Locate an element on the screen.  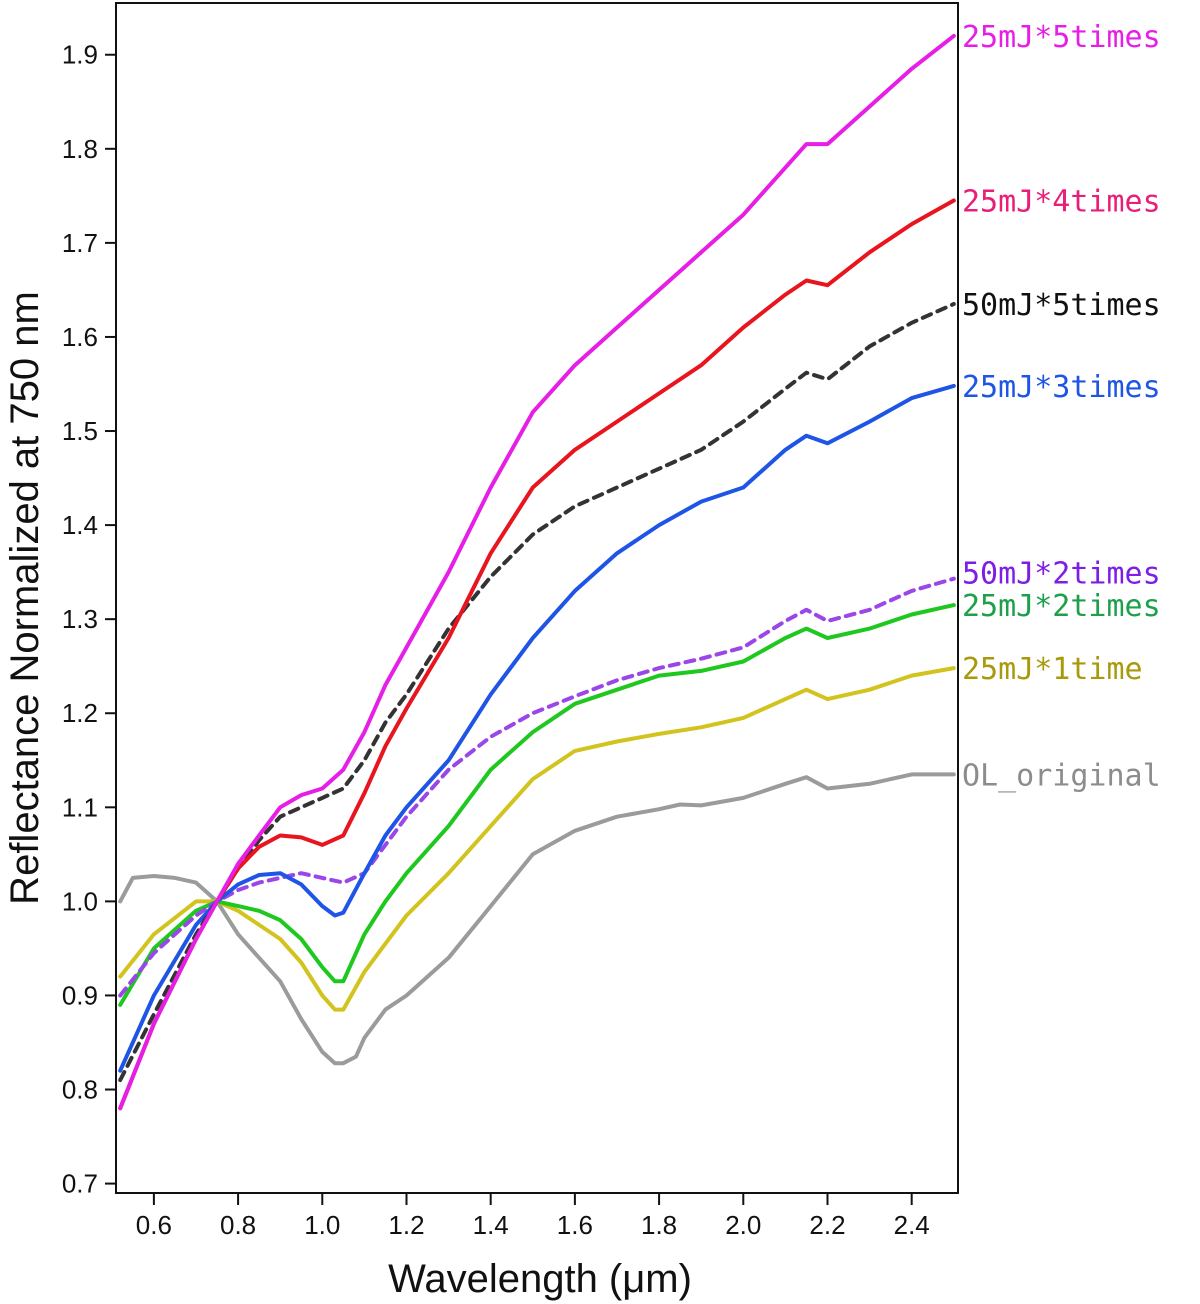
series-label: 25mJ*3times is located at coordinates (1061, 387).